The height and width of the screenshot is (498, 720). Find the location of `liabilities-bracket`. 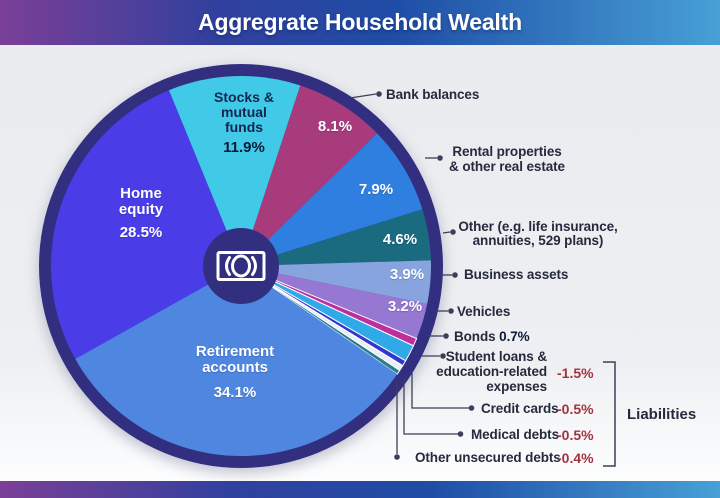

liabilities-bracket is located at coordinates (609, 414).